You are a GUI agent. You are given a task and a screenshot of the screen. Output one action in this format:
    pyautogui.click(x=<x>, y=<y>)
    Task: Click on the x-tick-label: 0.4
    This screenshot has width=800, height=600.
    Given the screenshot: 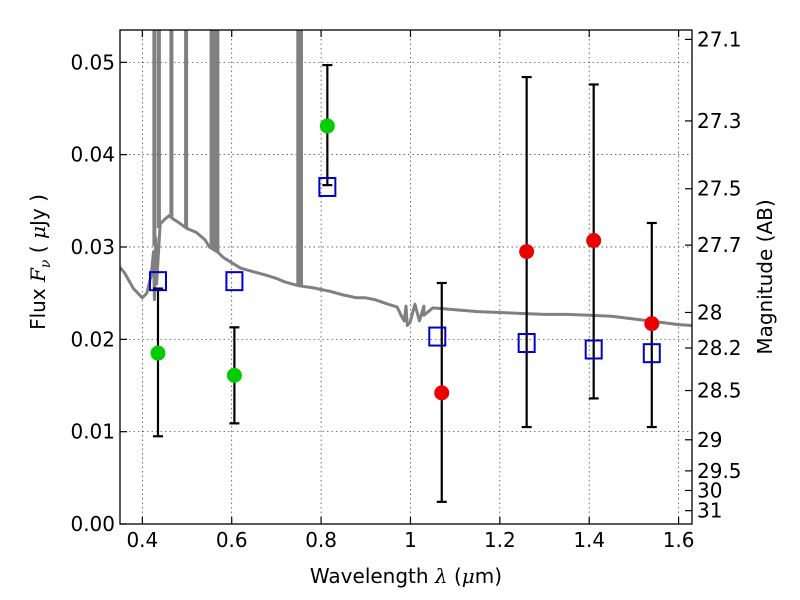 What is the action you would take?
    pyautogui.click(x=142, y=540)
    